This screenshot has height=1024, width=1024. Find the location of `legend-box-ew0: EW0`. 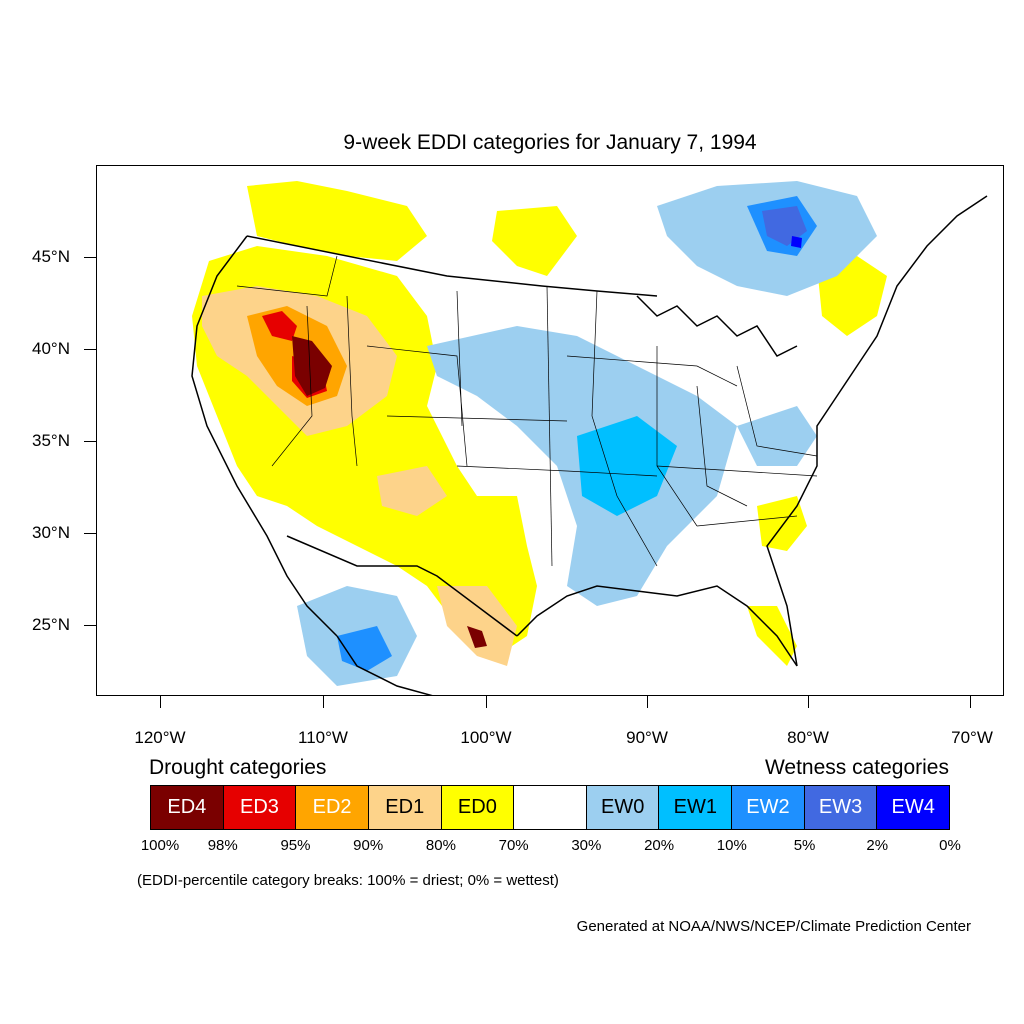

legend-box-ew0: EW0 is located at coordinates (623, 807).